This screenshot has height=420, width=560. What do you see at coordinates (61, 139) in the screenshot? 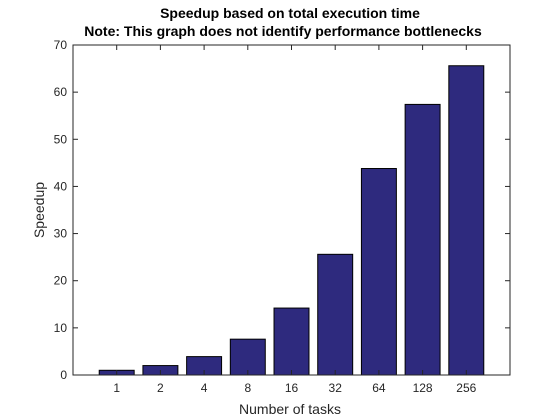
I see `y-tick-label-50: 50` at bounding box center [61, 139].